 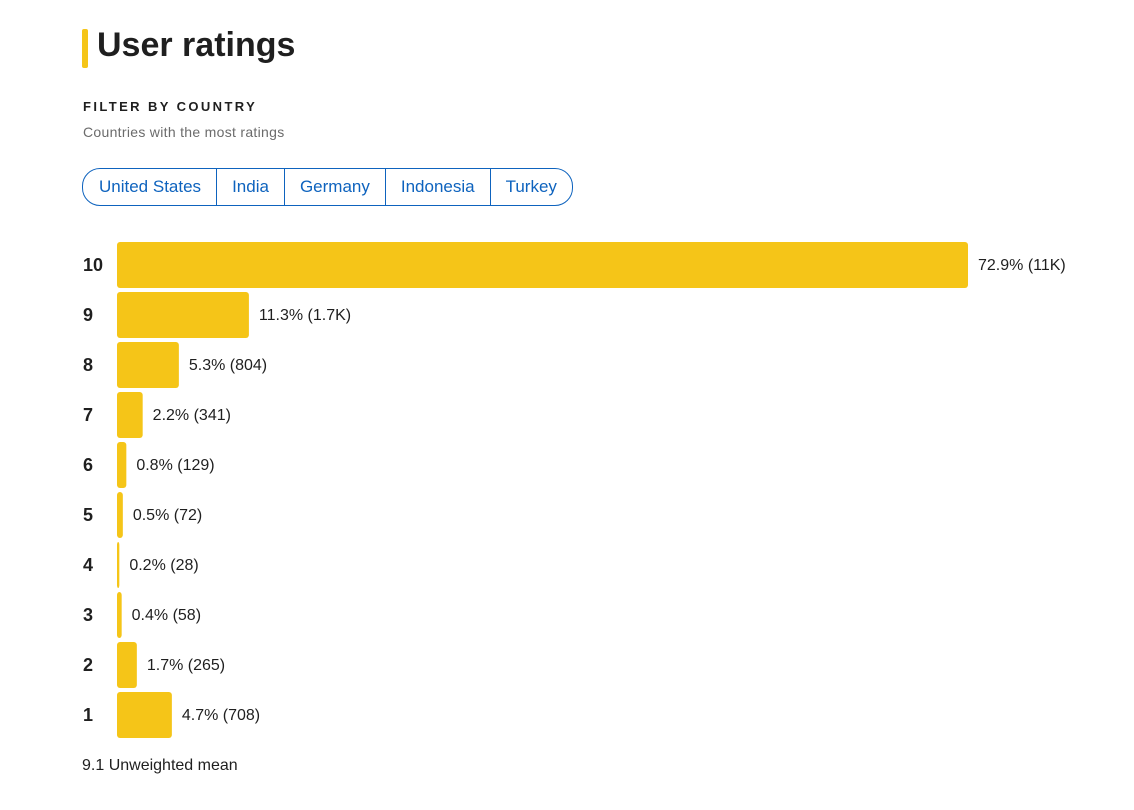 What do you see at coordinates (93, 265) in the screenshot?
I see `rating-label: 10` at bounding box center [93, 265].